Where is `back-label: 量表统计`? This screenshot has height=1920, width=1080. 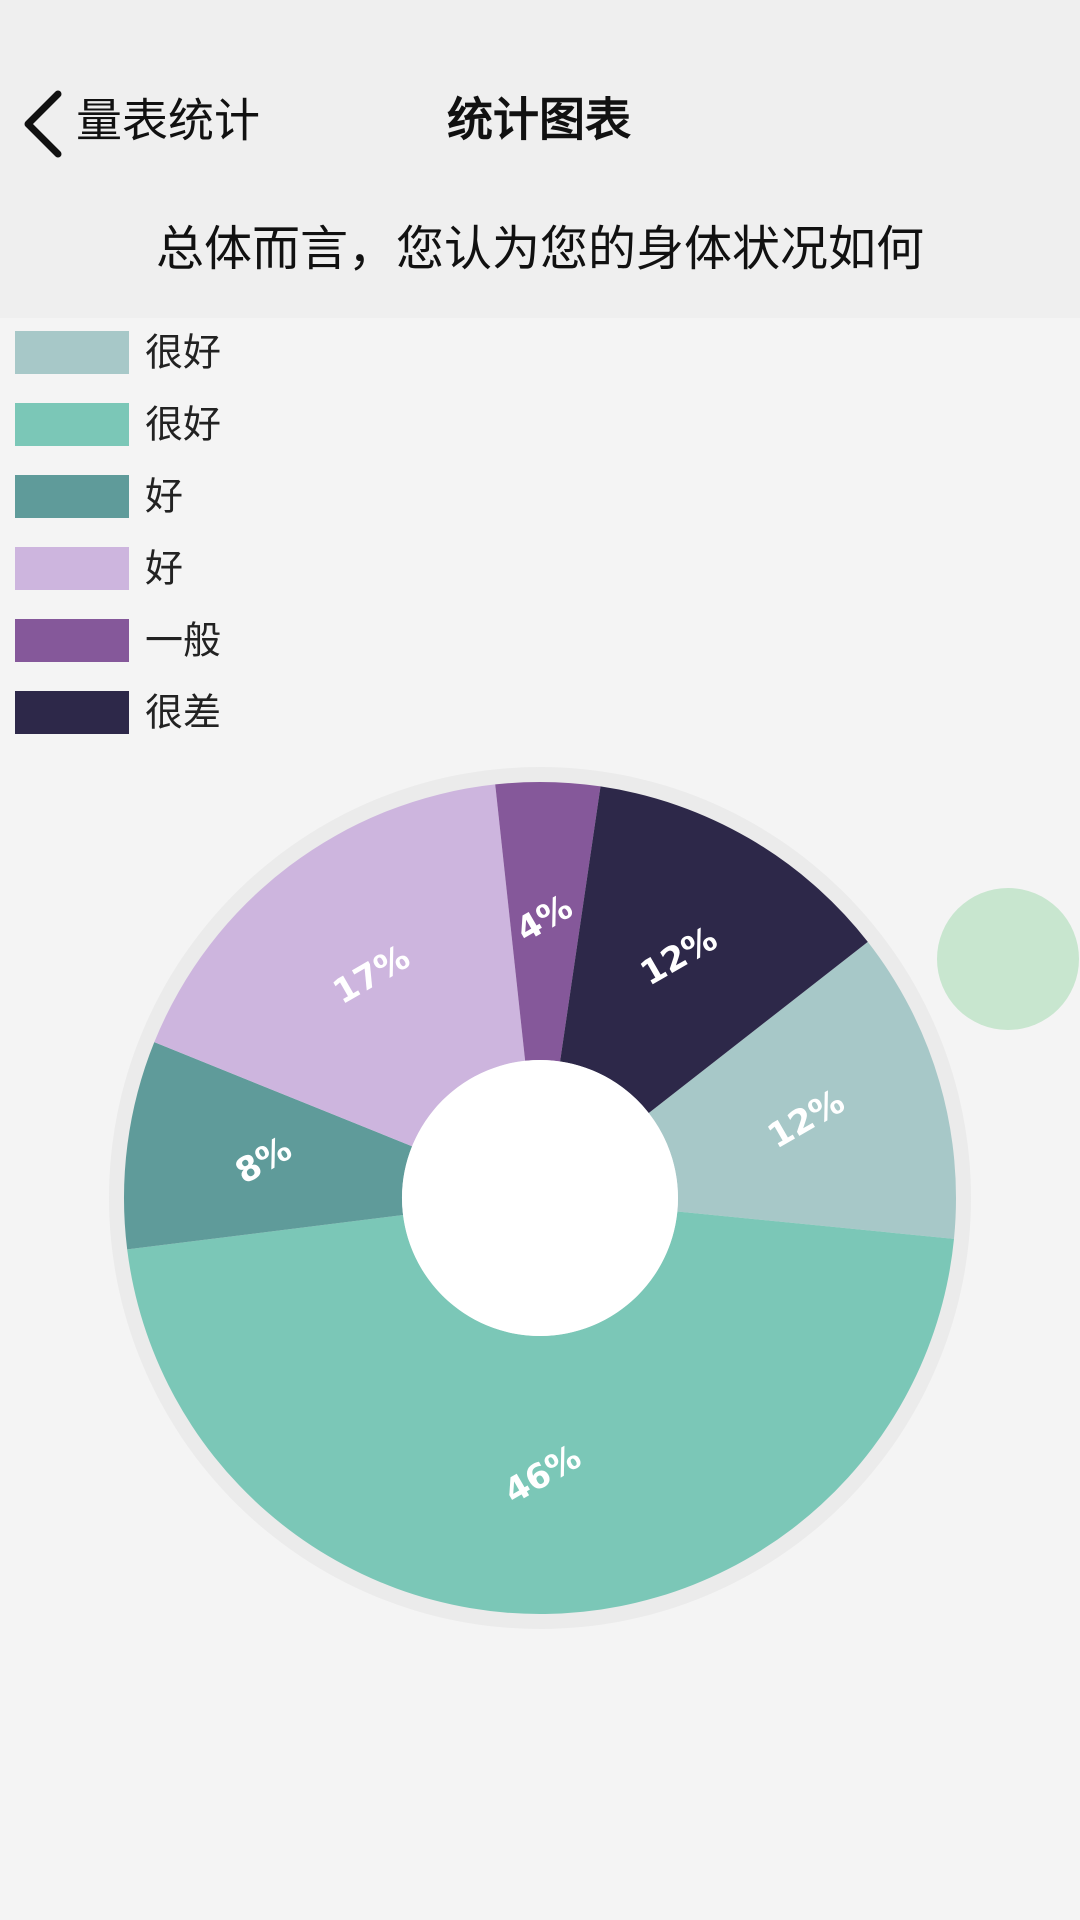 back-label: 量表统计 is located at coordinates (168, 121).